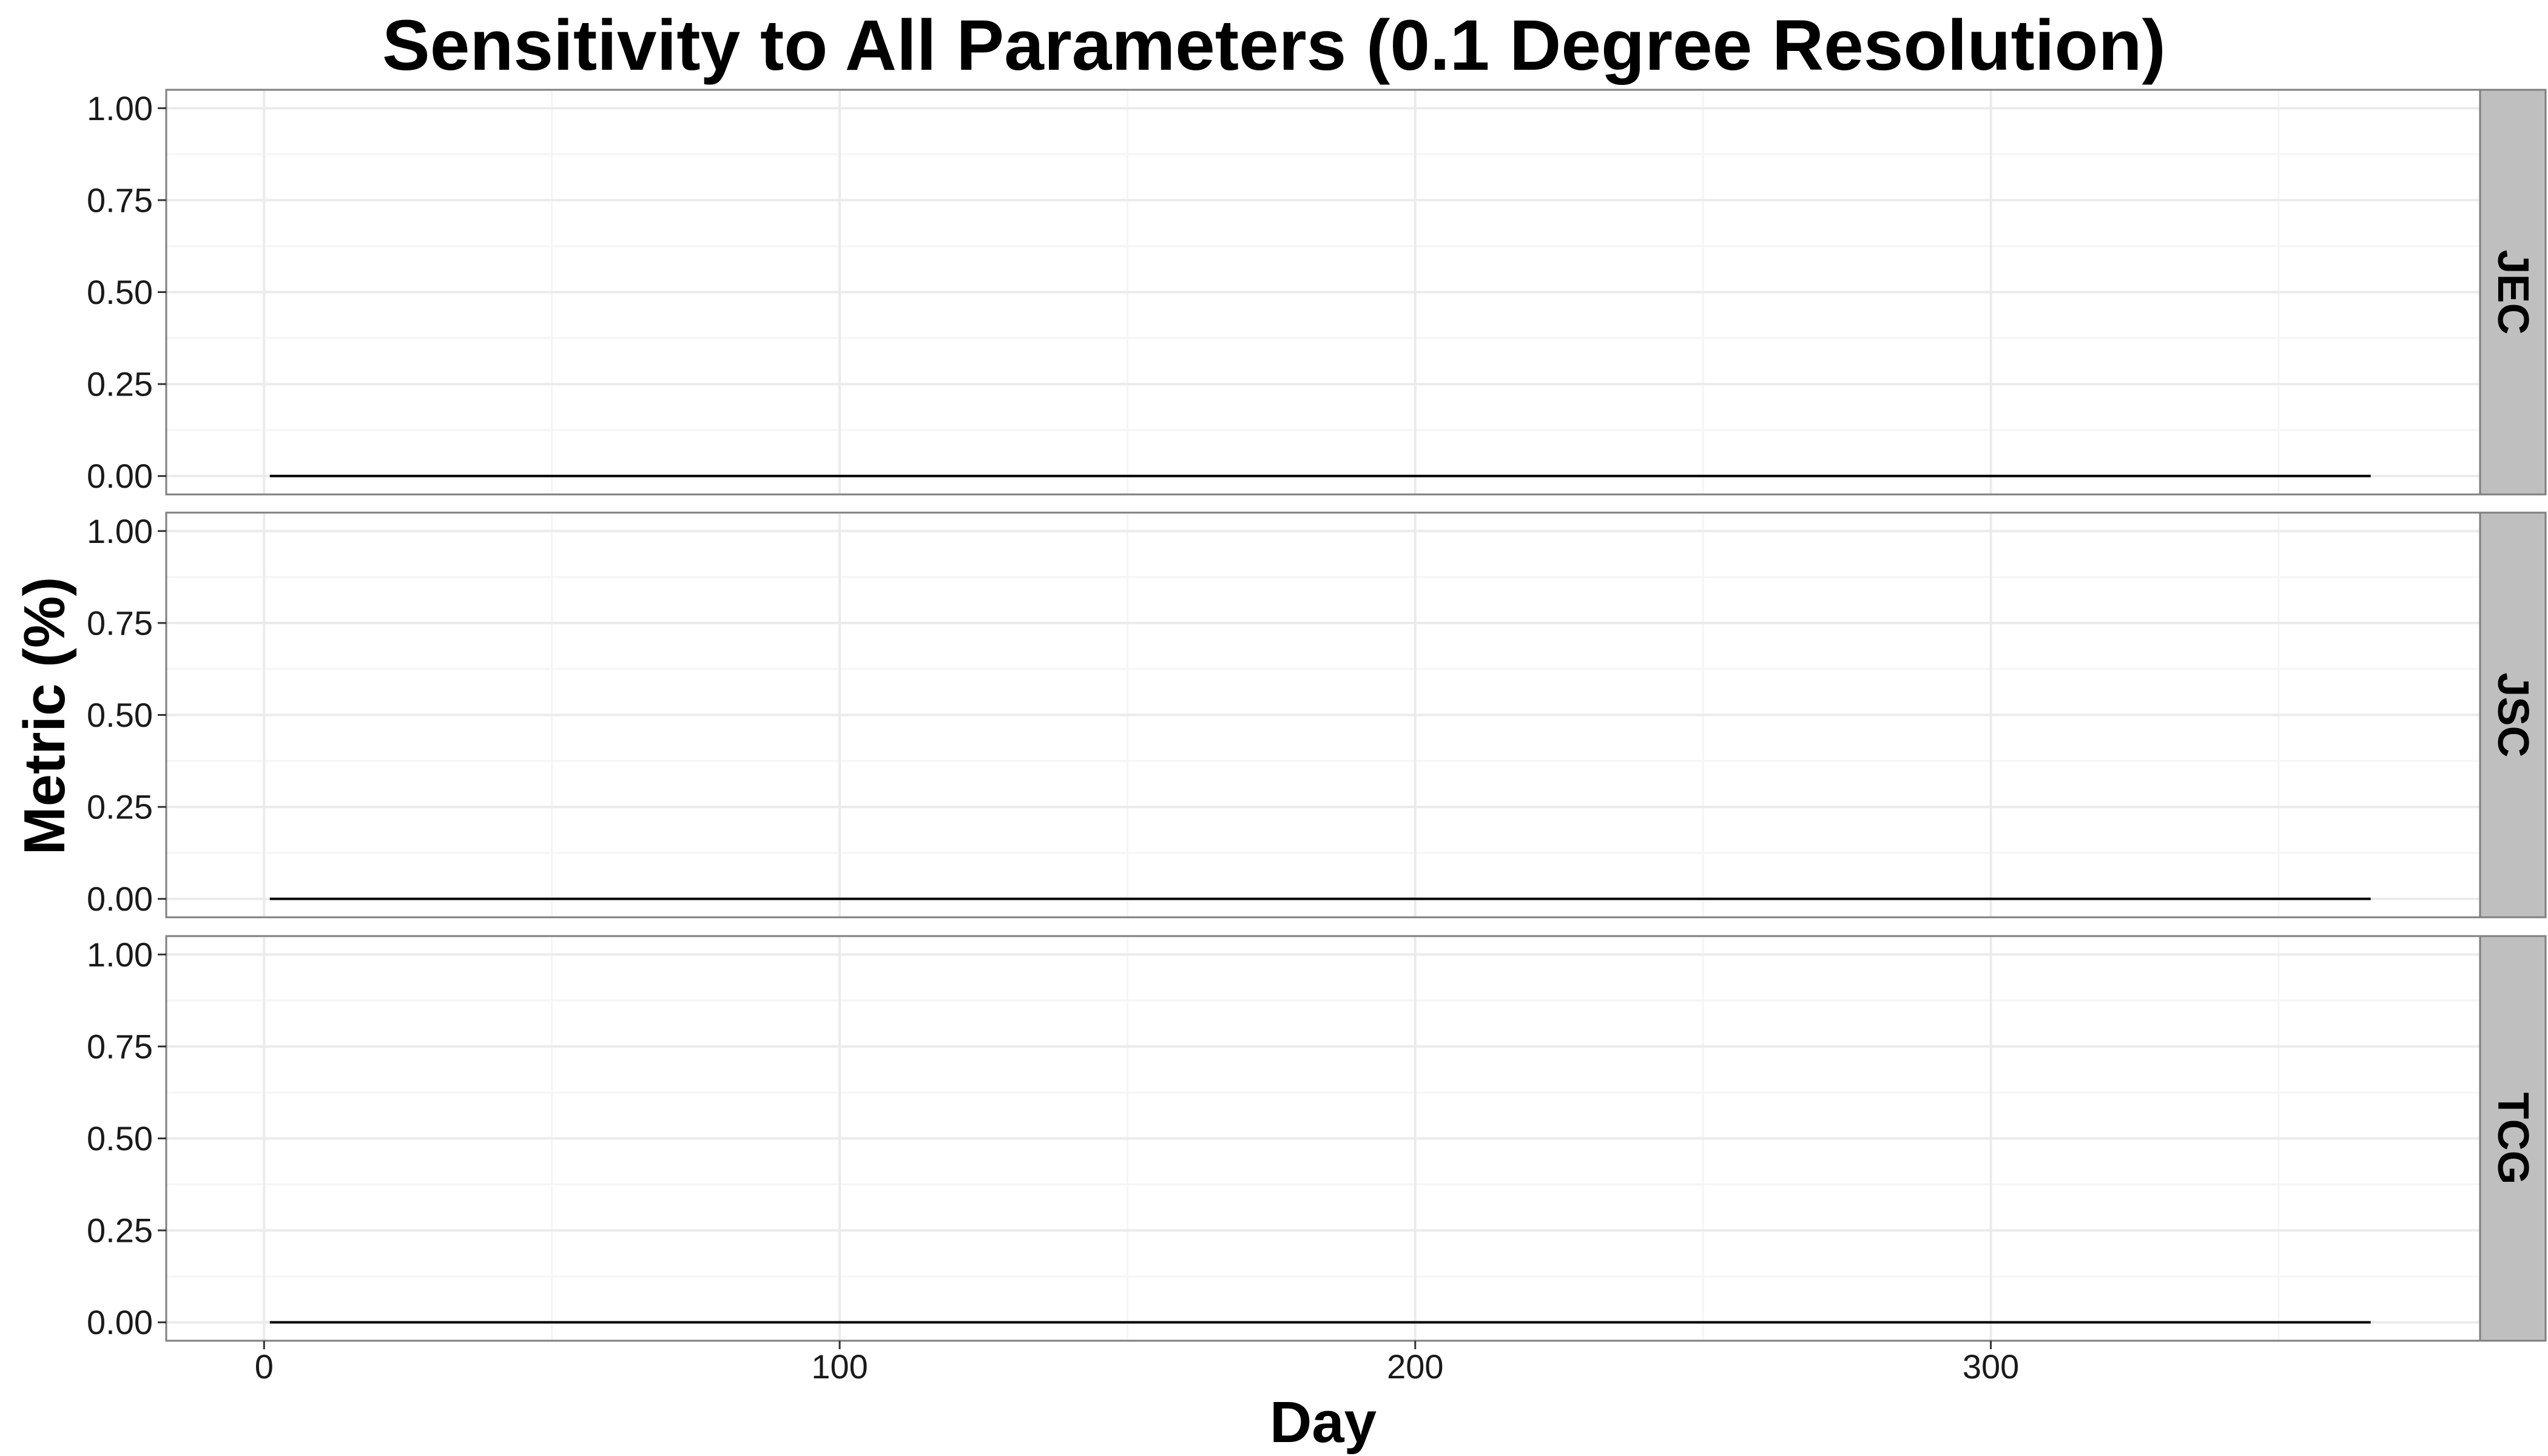 This screenshot has width=2548, height=1456. Describe the element at coordinates (264, 1366) in the screenshot. I see `x-tick-label: 0` at that location.